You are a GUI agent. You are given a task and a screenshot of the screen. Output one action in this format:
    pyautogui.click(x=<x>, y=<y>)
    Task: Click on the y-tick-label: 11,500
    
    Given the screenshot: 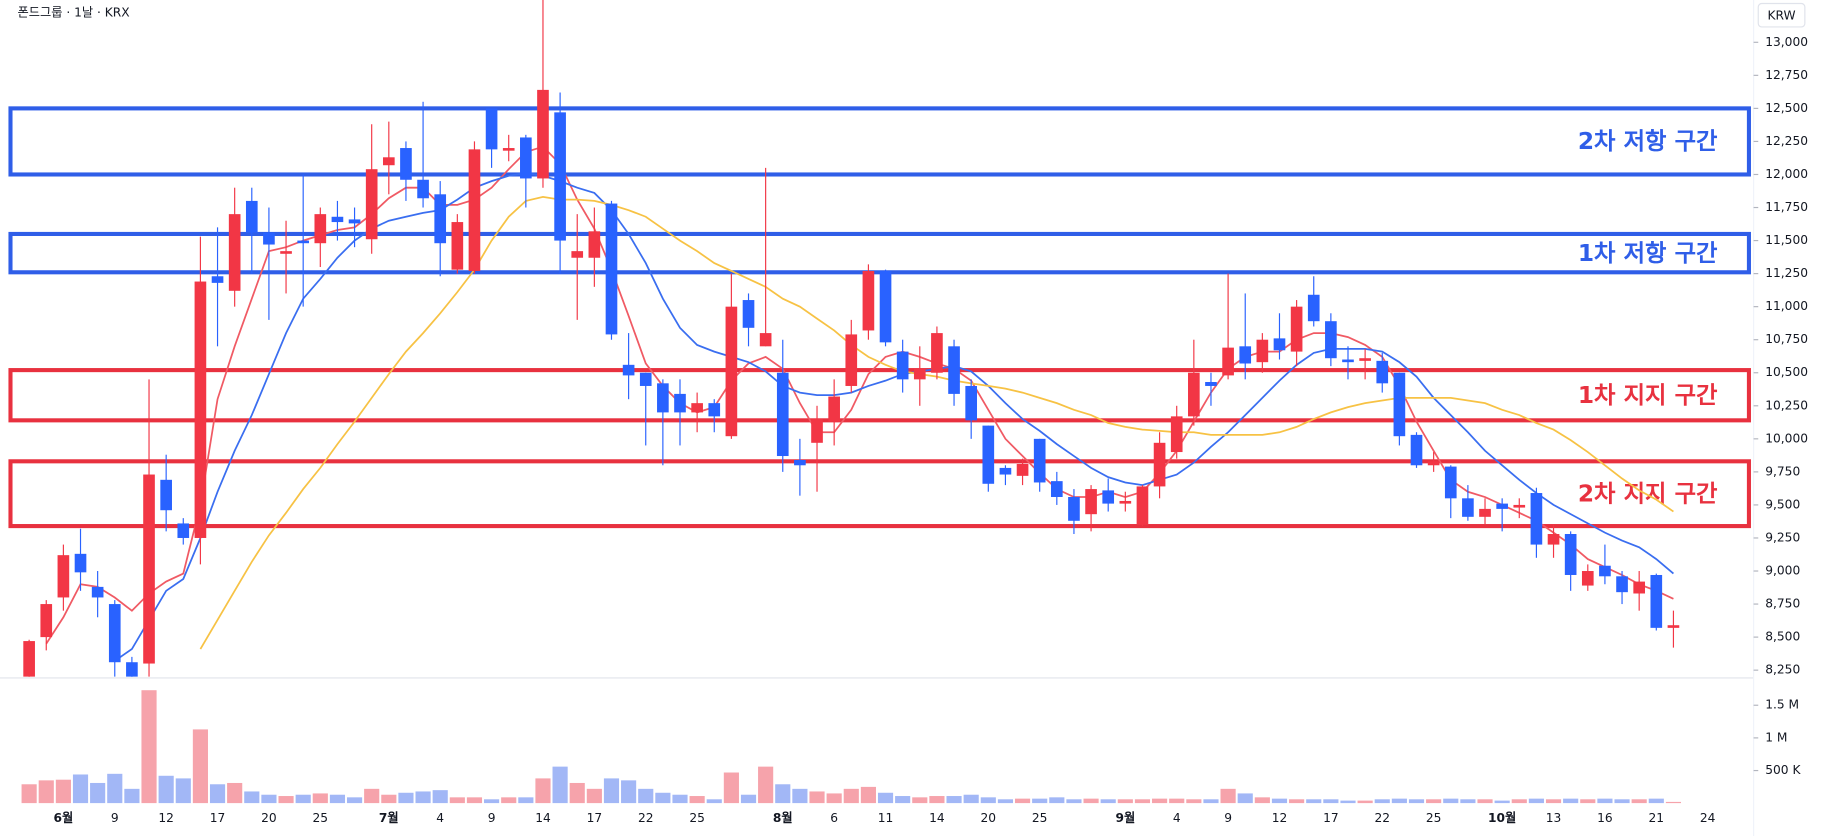 What is the action you would take?
    pyautogui.click(x=1786, y=240)
    